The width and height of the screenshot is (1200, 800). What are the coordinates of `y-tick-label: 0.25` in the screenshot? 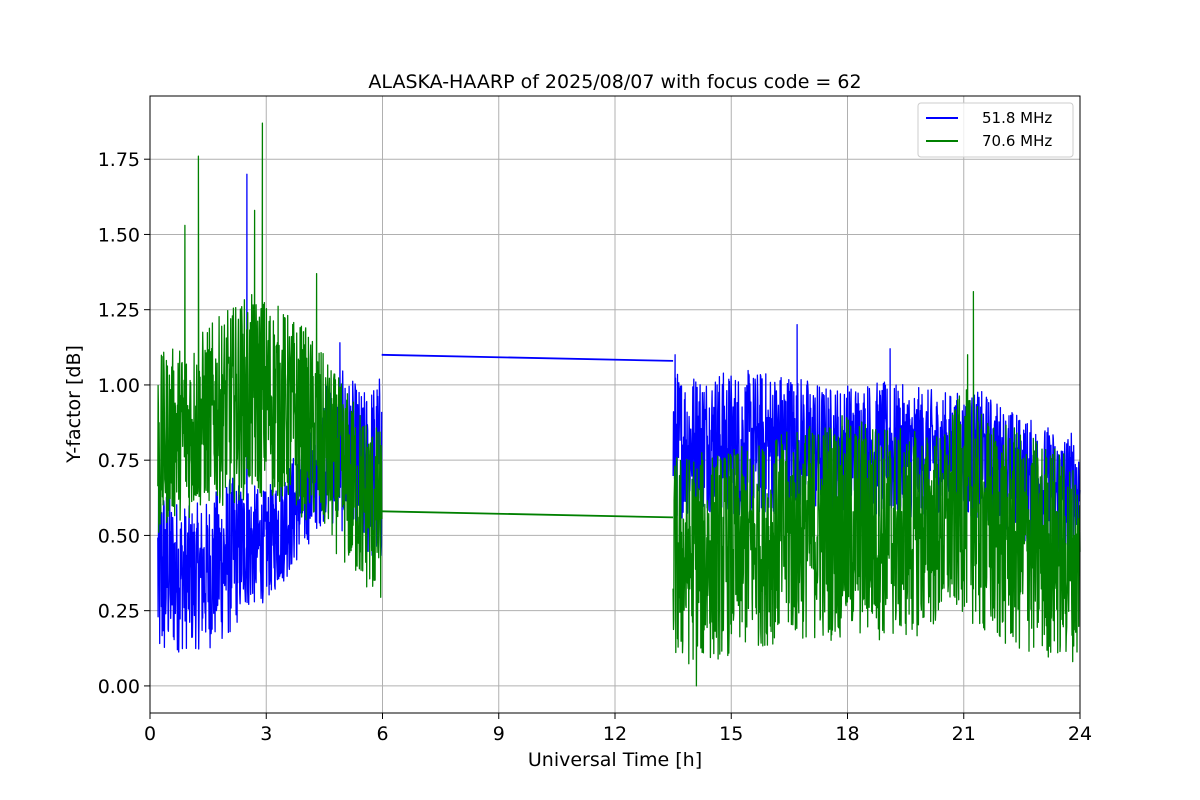 It's located at (119, 612).